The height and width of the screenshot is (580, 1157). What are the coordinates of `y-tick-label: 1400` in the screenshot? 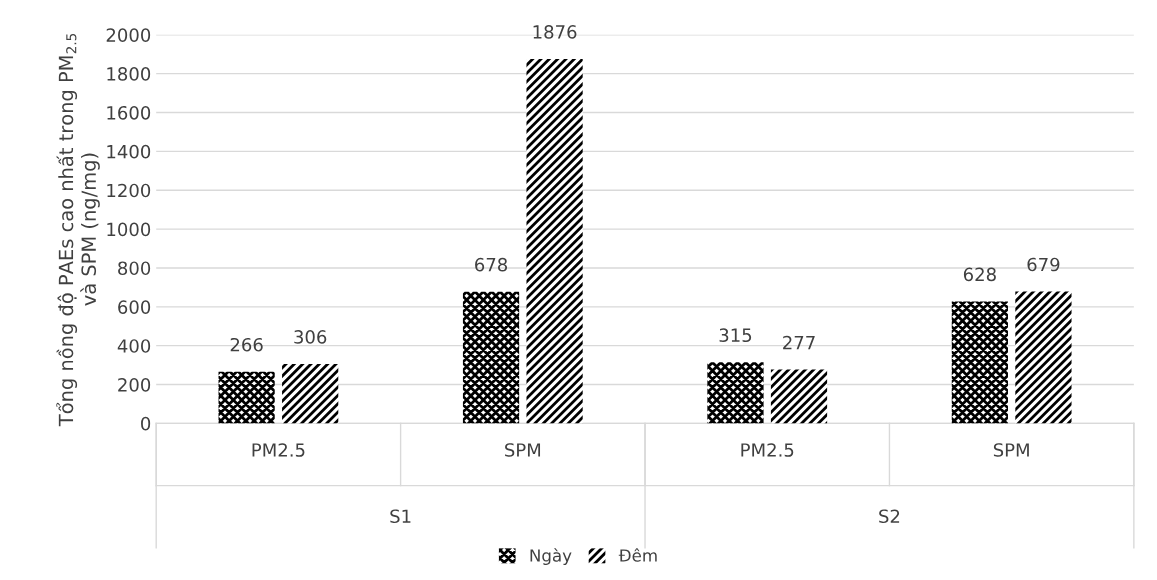 It's located at (129, 151).